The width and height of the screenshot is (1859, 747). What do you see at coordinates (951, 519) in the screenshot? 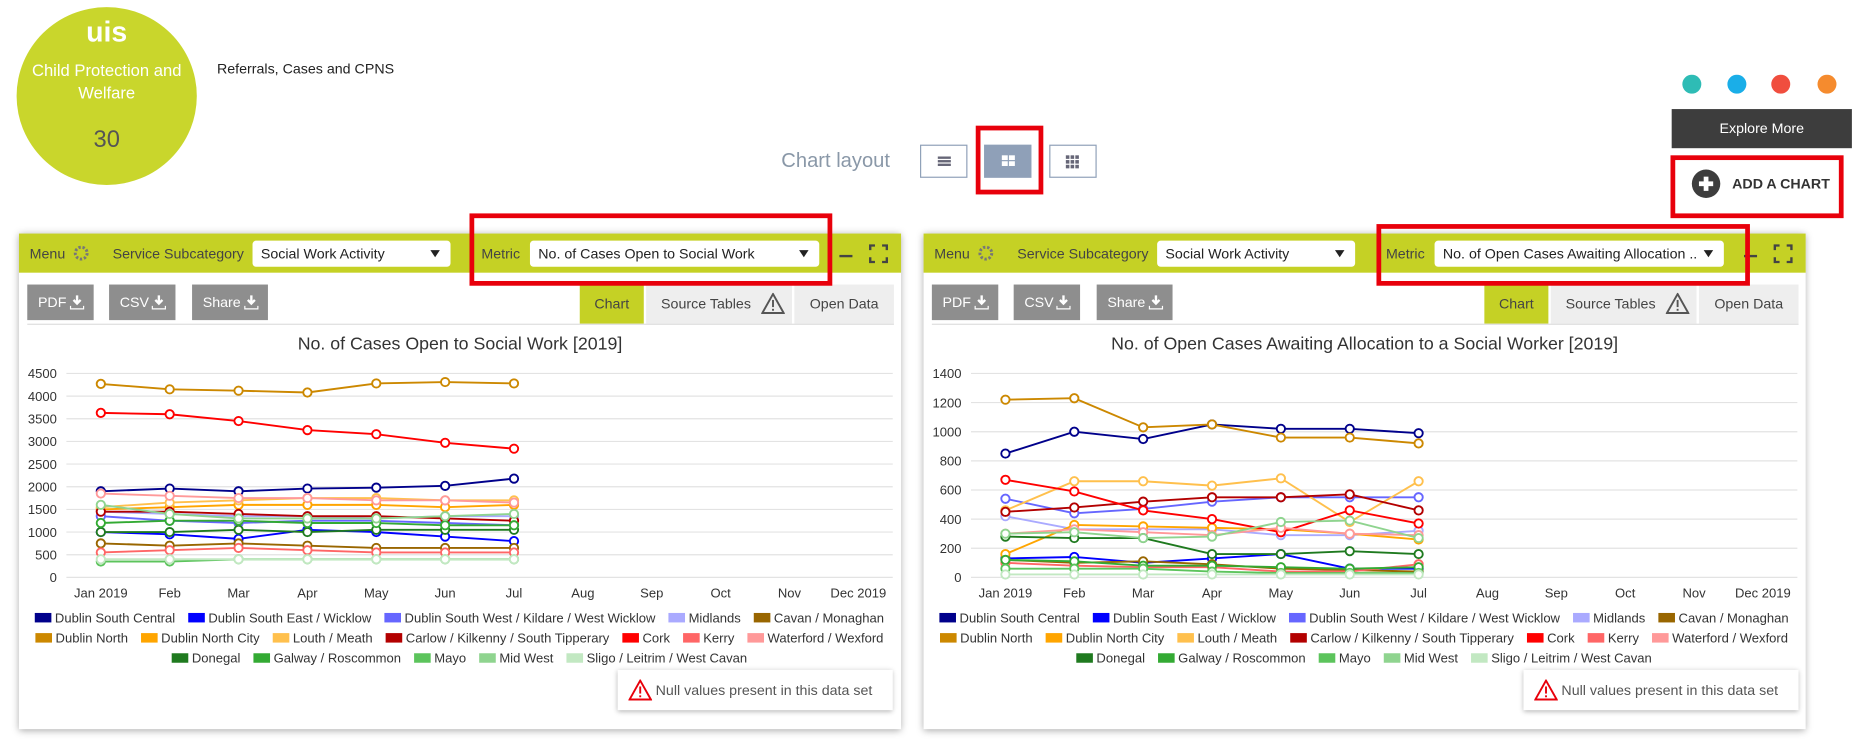
I see `y-tick-label: 400` at bounding box center [951, 519].